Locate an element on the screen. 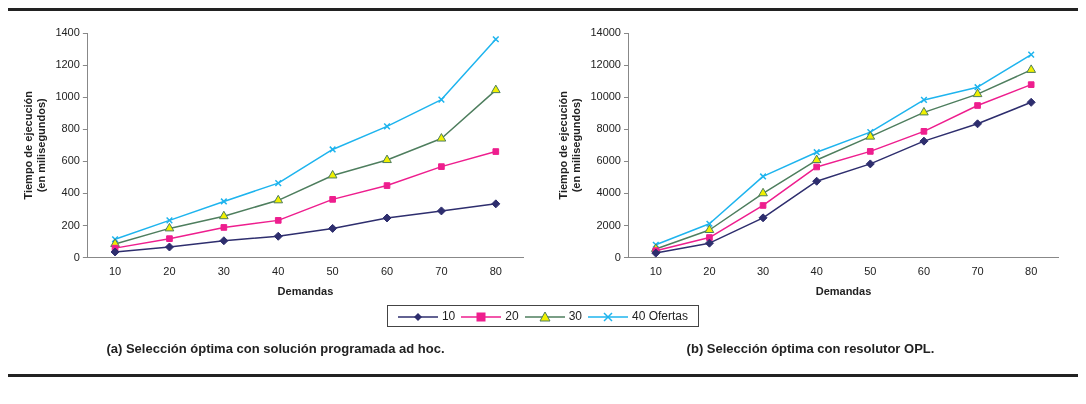  y-tick-label: 1400 is located at coordinates (67, 32).